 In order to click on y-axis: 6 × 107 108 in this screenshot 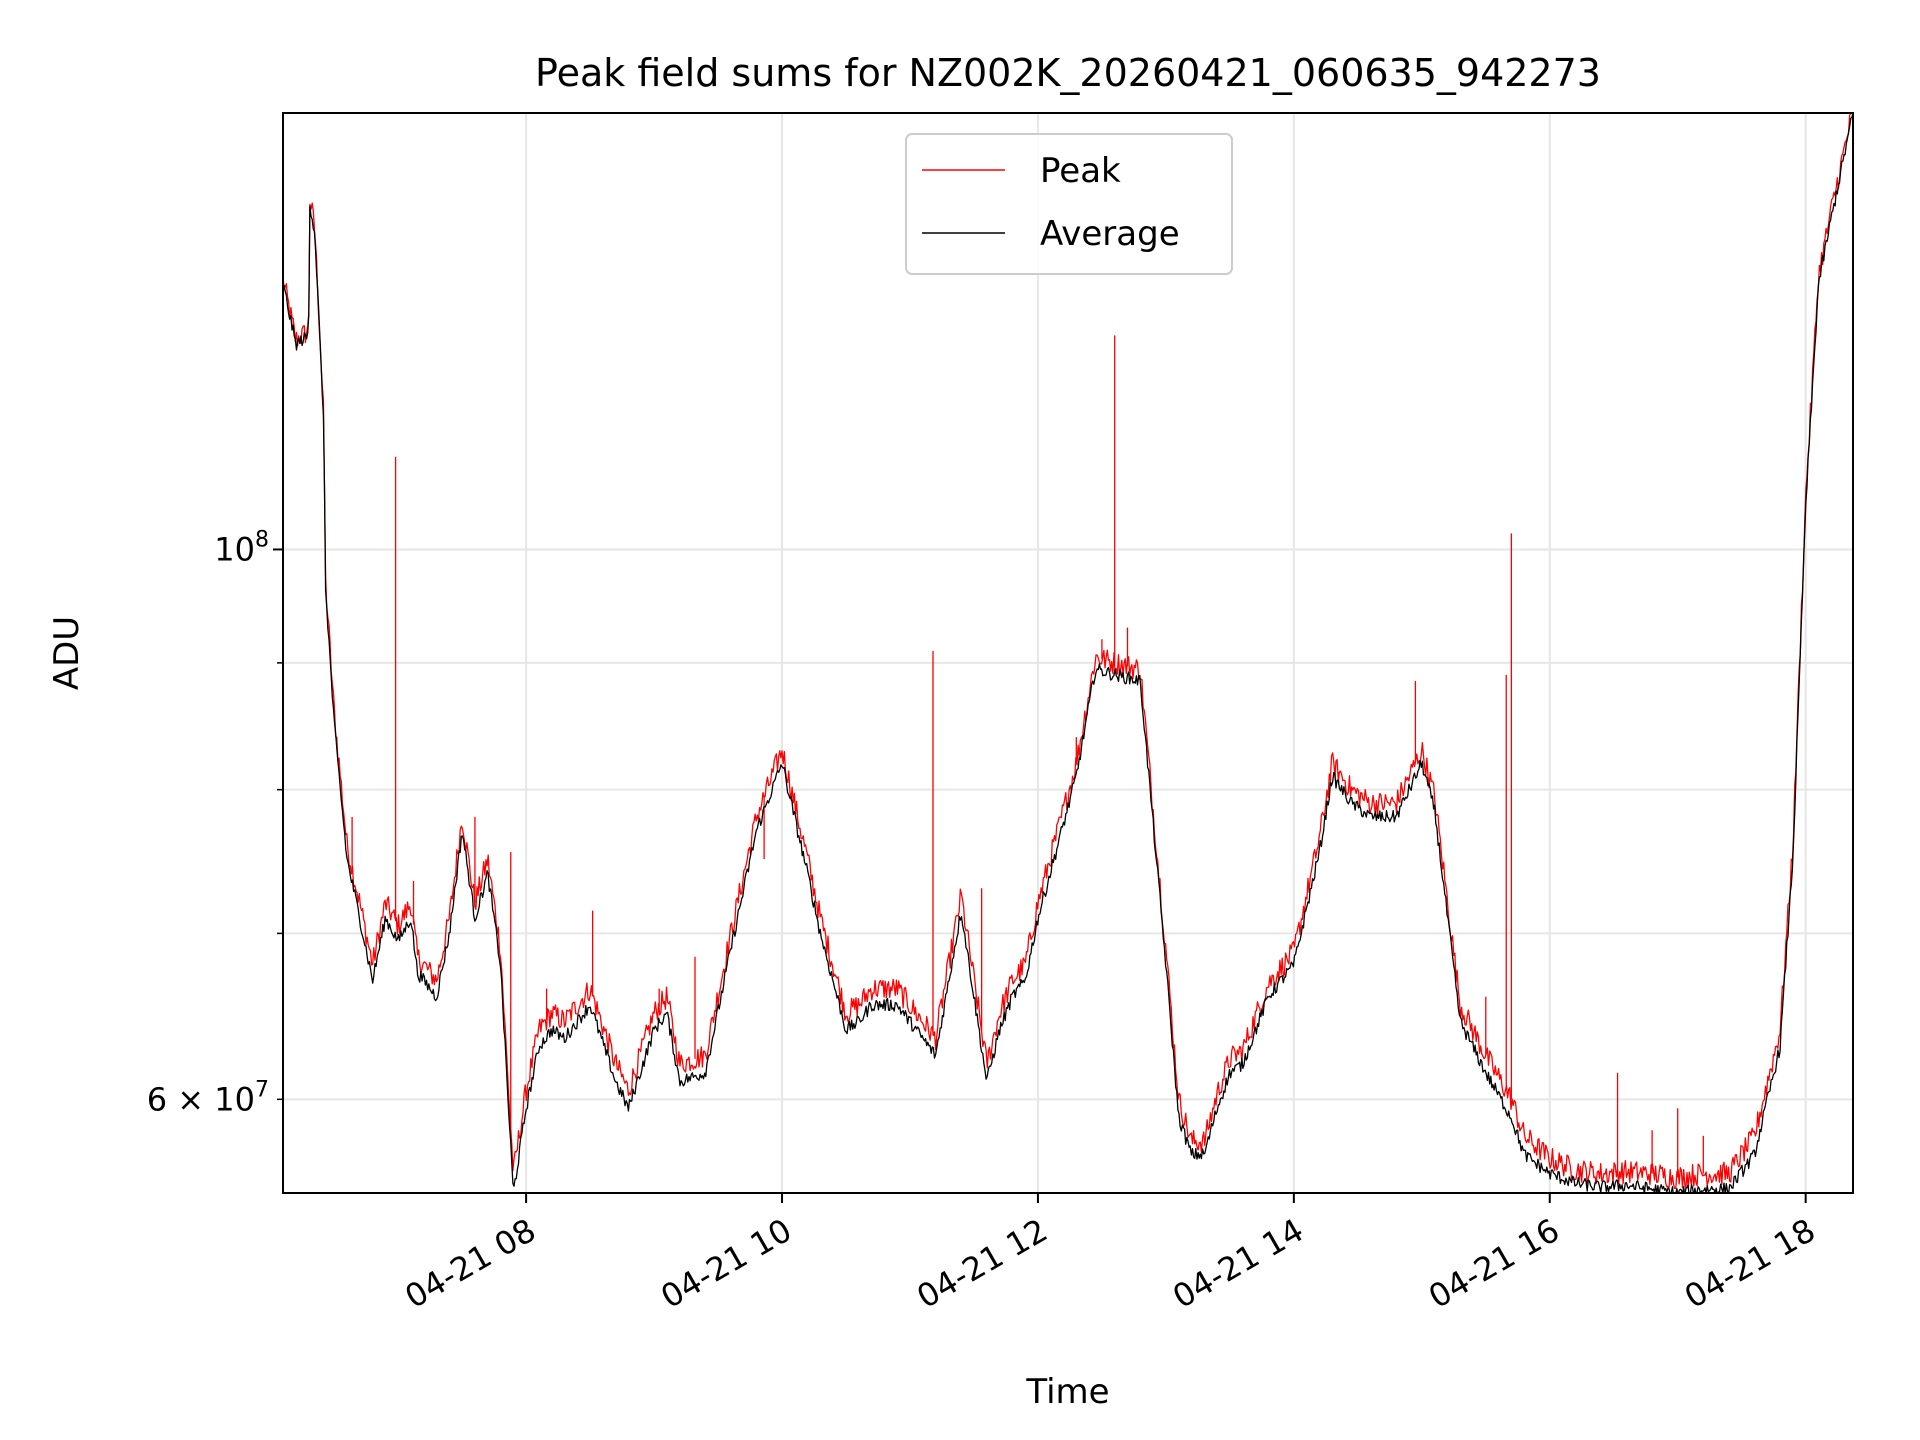, I will do `click(215, 822)`.